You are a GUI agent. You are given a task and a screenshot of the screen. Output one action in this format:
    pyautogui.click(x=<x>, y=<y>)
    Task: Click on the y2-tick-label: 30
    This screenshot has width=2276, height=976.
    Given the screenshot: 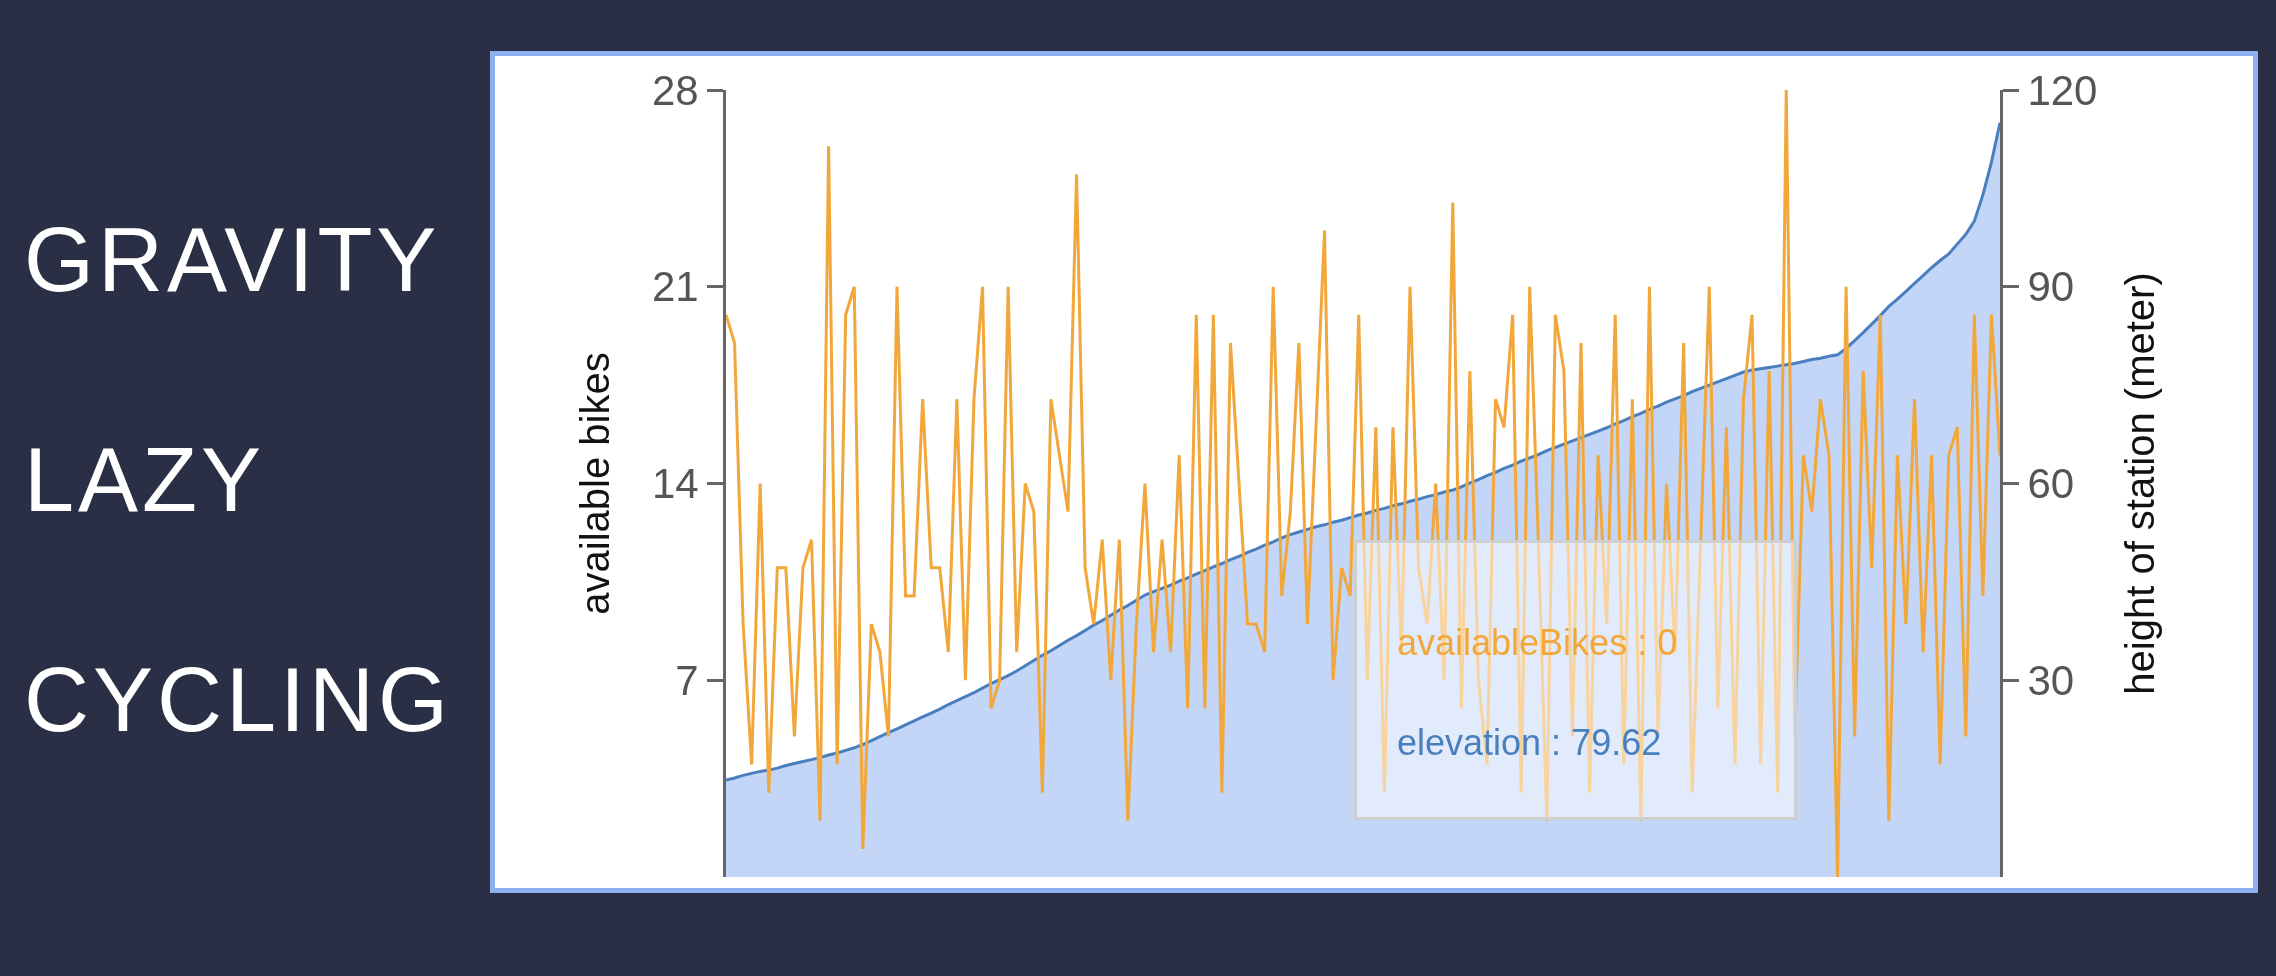 What is the action you would take?
    pyautogui.click(x=2051, y=680)
    